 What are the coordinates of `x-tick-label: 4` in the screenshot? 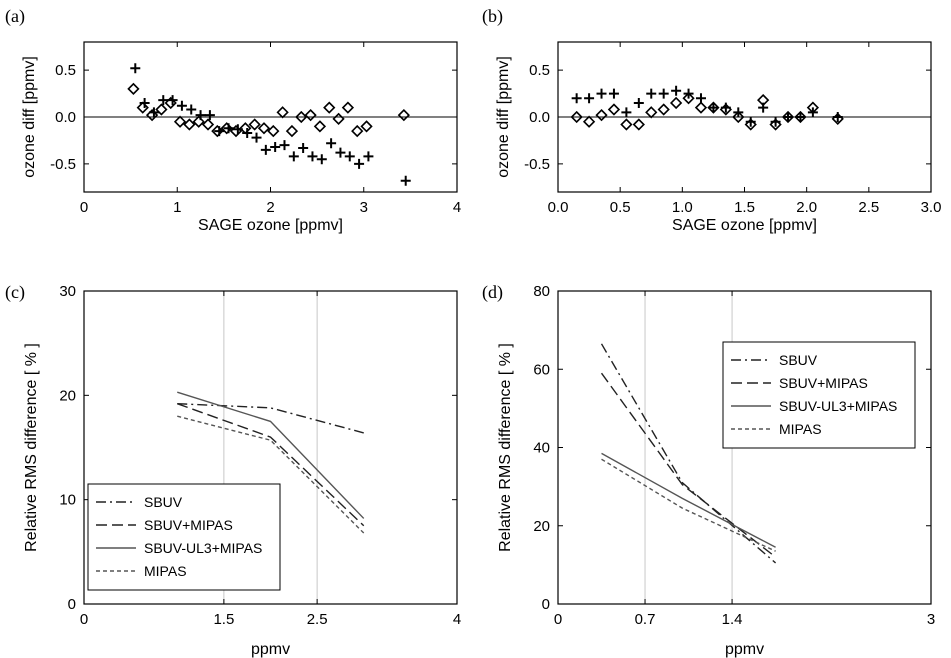 It's located at (457, 207).